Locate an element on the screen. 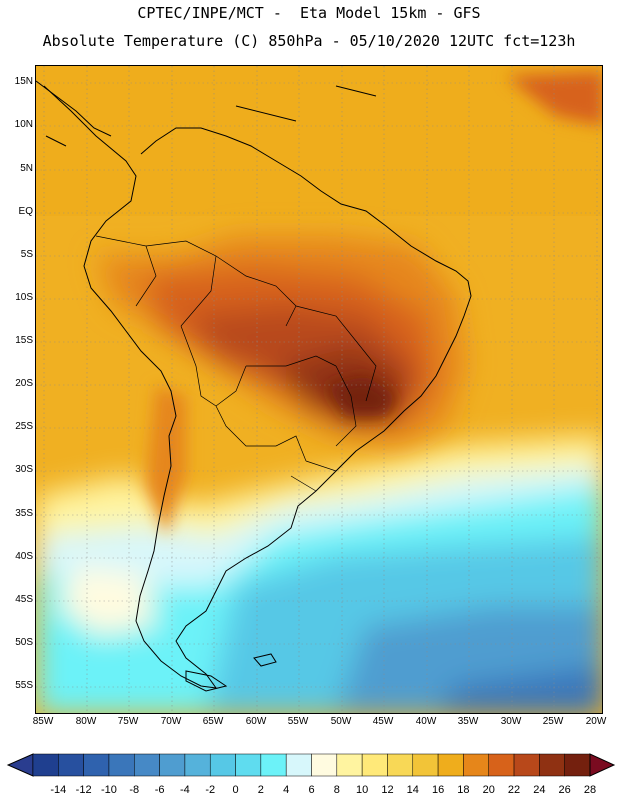  lon-label-25w: 25W is located at coordinates (553, 721).